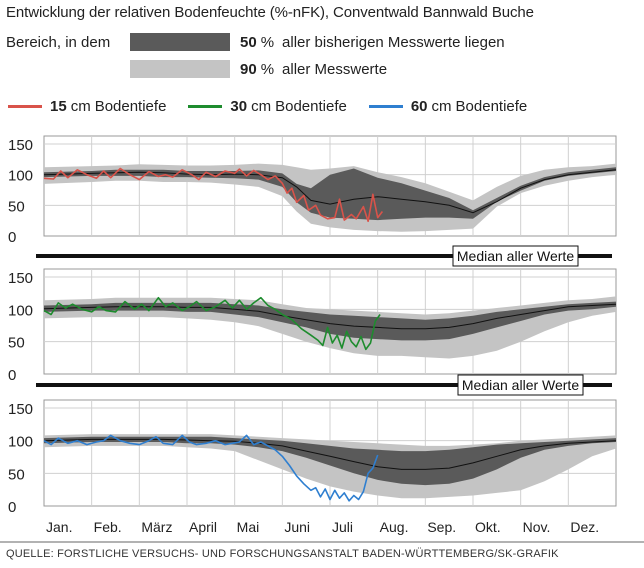  I want to click on panel-0-current-line, so click(213, 195).